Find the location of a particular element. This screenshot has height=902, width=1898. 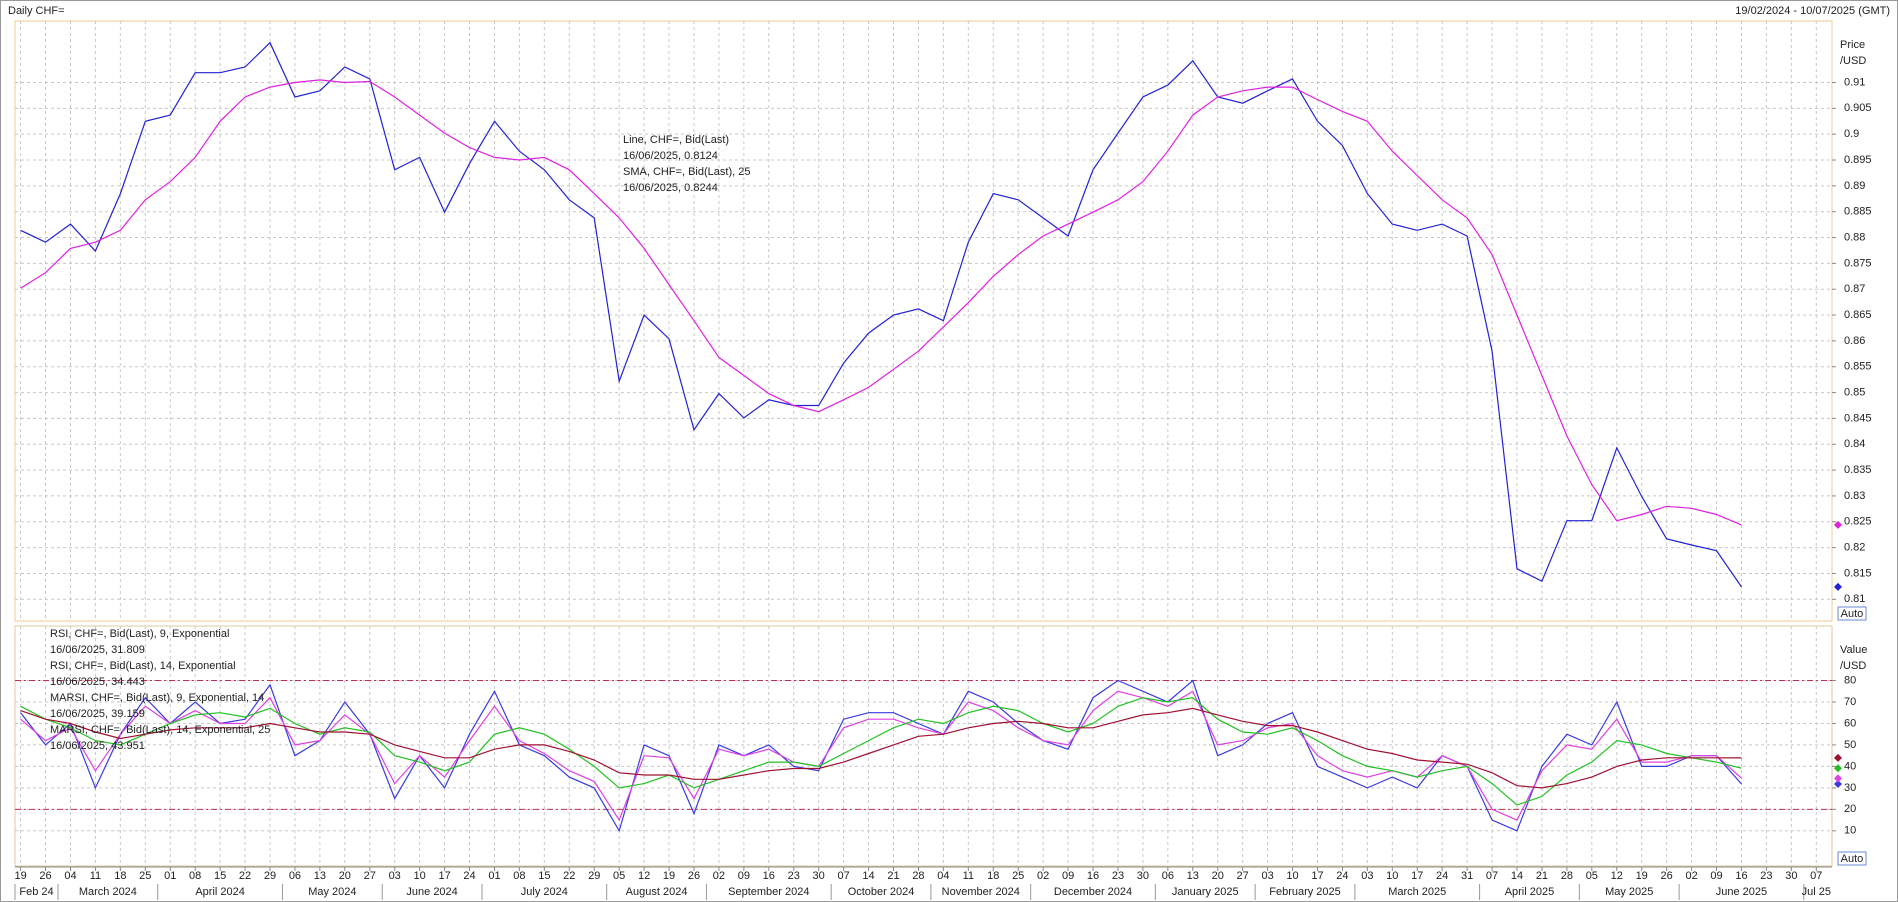

x-tick-label: 11 is located at coordinates (968, 876).